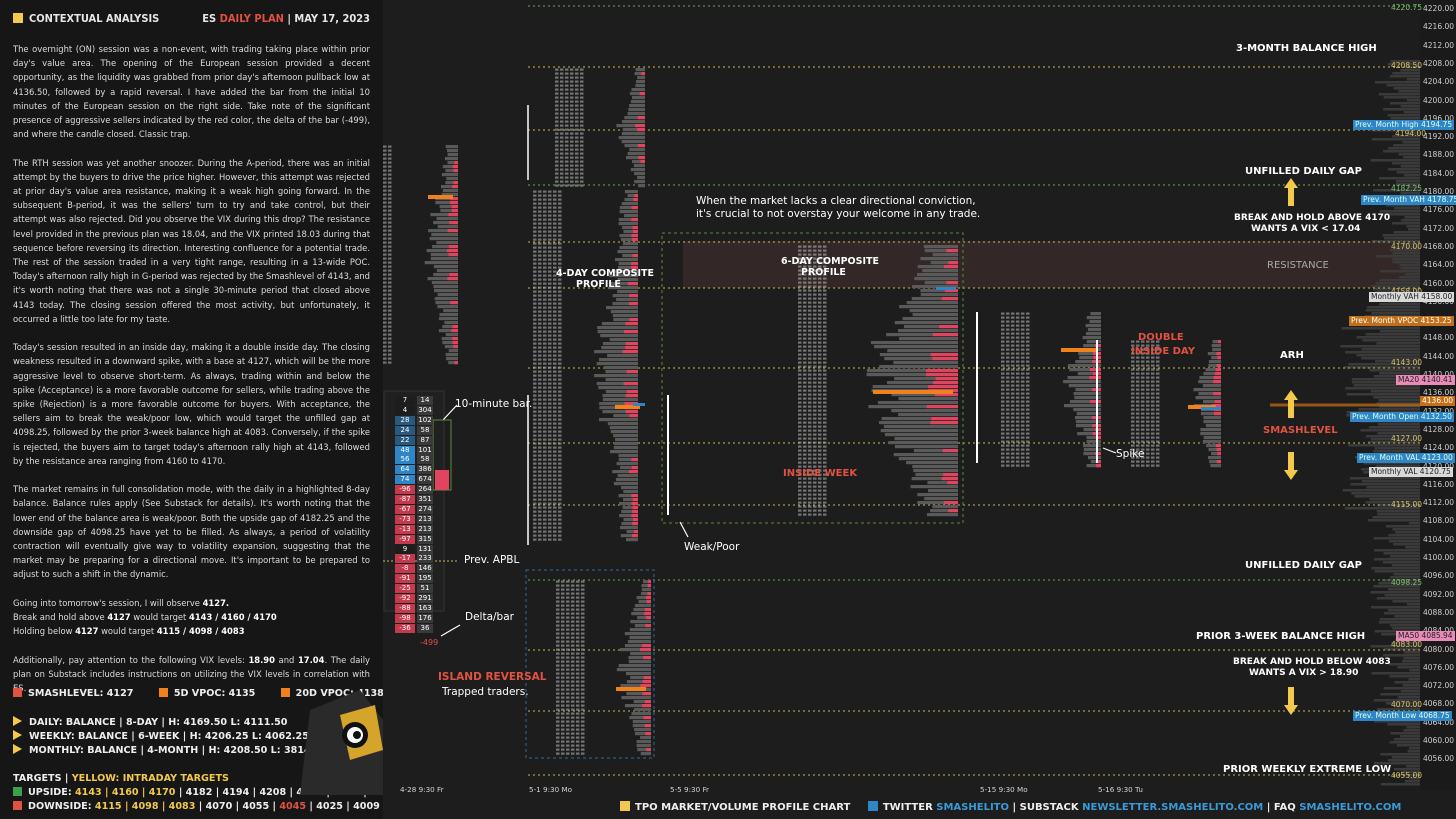 This screenshot has width=1456, height=819. Describe the element at coordinates (598, 284) in the screenshot. I see `label-4day-profile: PROFILE` at that location.